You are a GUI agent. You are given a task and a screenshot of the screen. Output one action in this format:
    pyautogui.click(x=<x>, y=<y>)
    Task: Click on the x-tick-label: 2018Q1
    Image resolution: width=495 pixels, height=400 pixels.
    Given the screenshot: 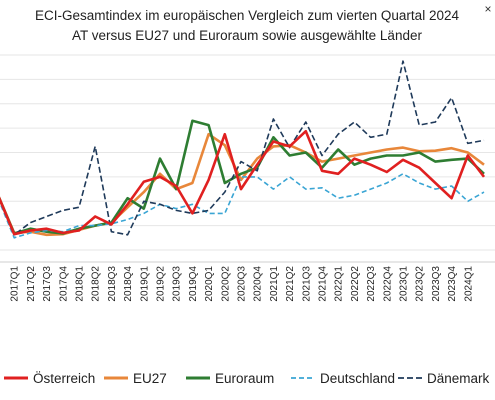 What is the action you would take?
    pyautogui.click(x=80, y=284)
    